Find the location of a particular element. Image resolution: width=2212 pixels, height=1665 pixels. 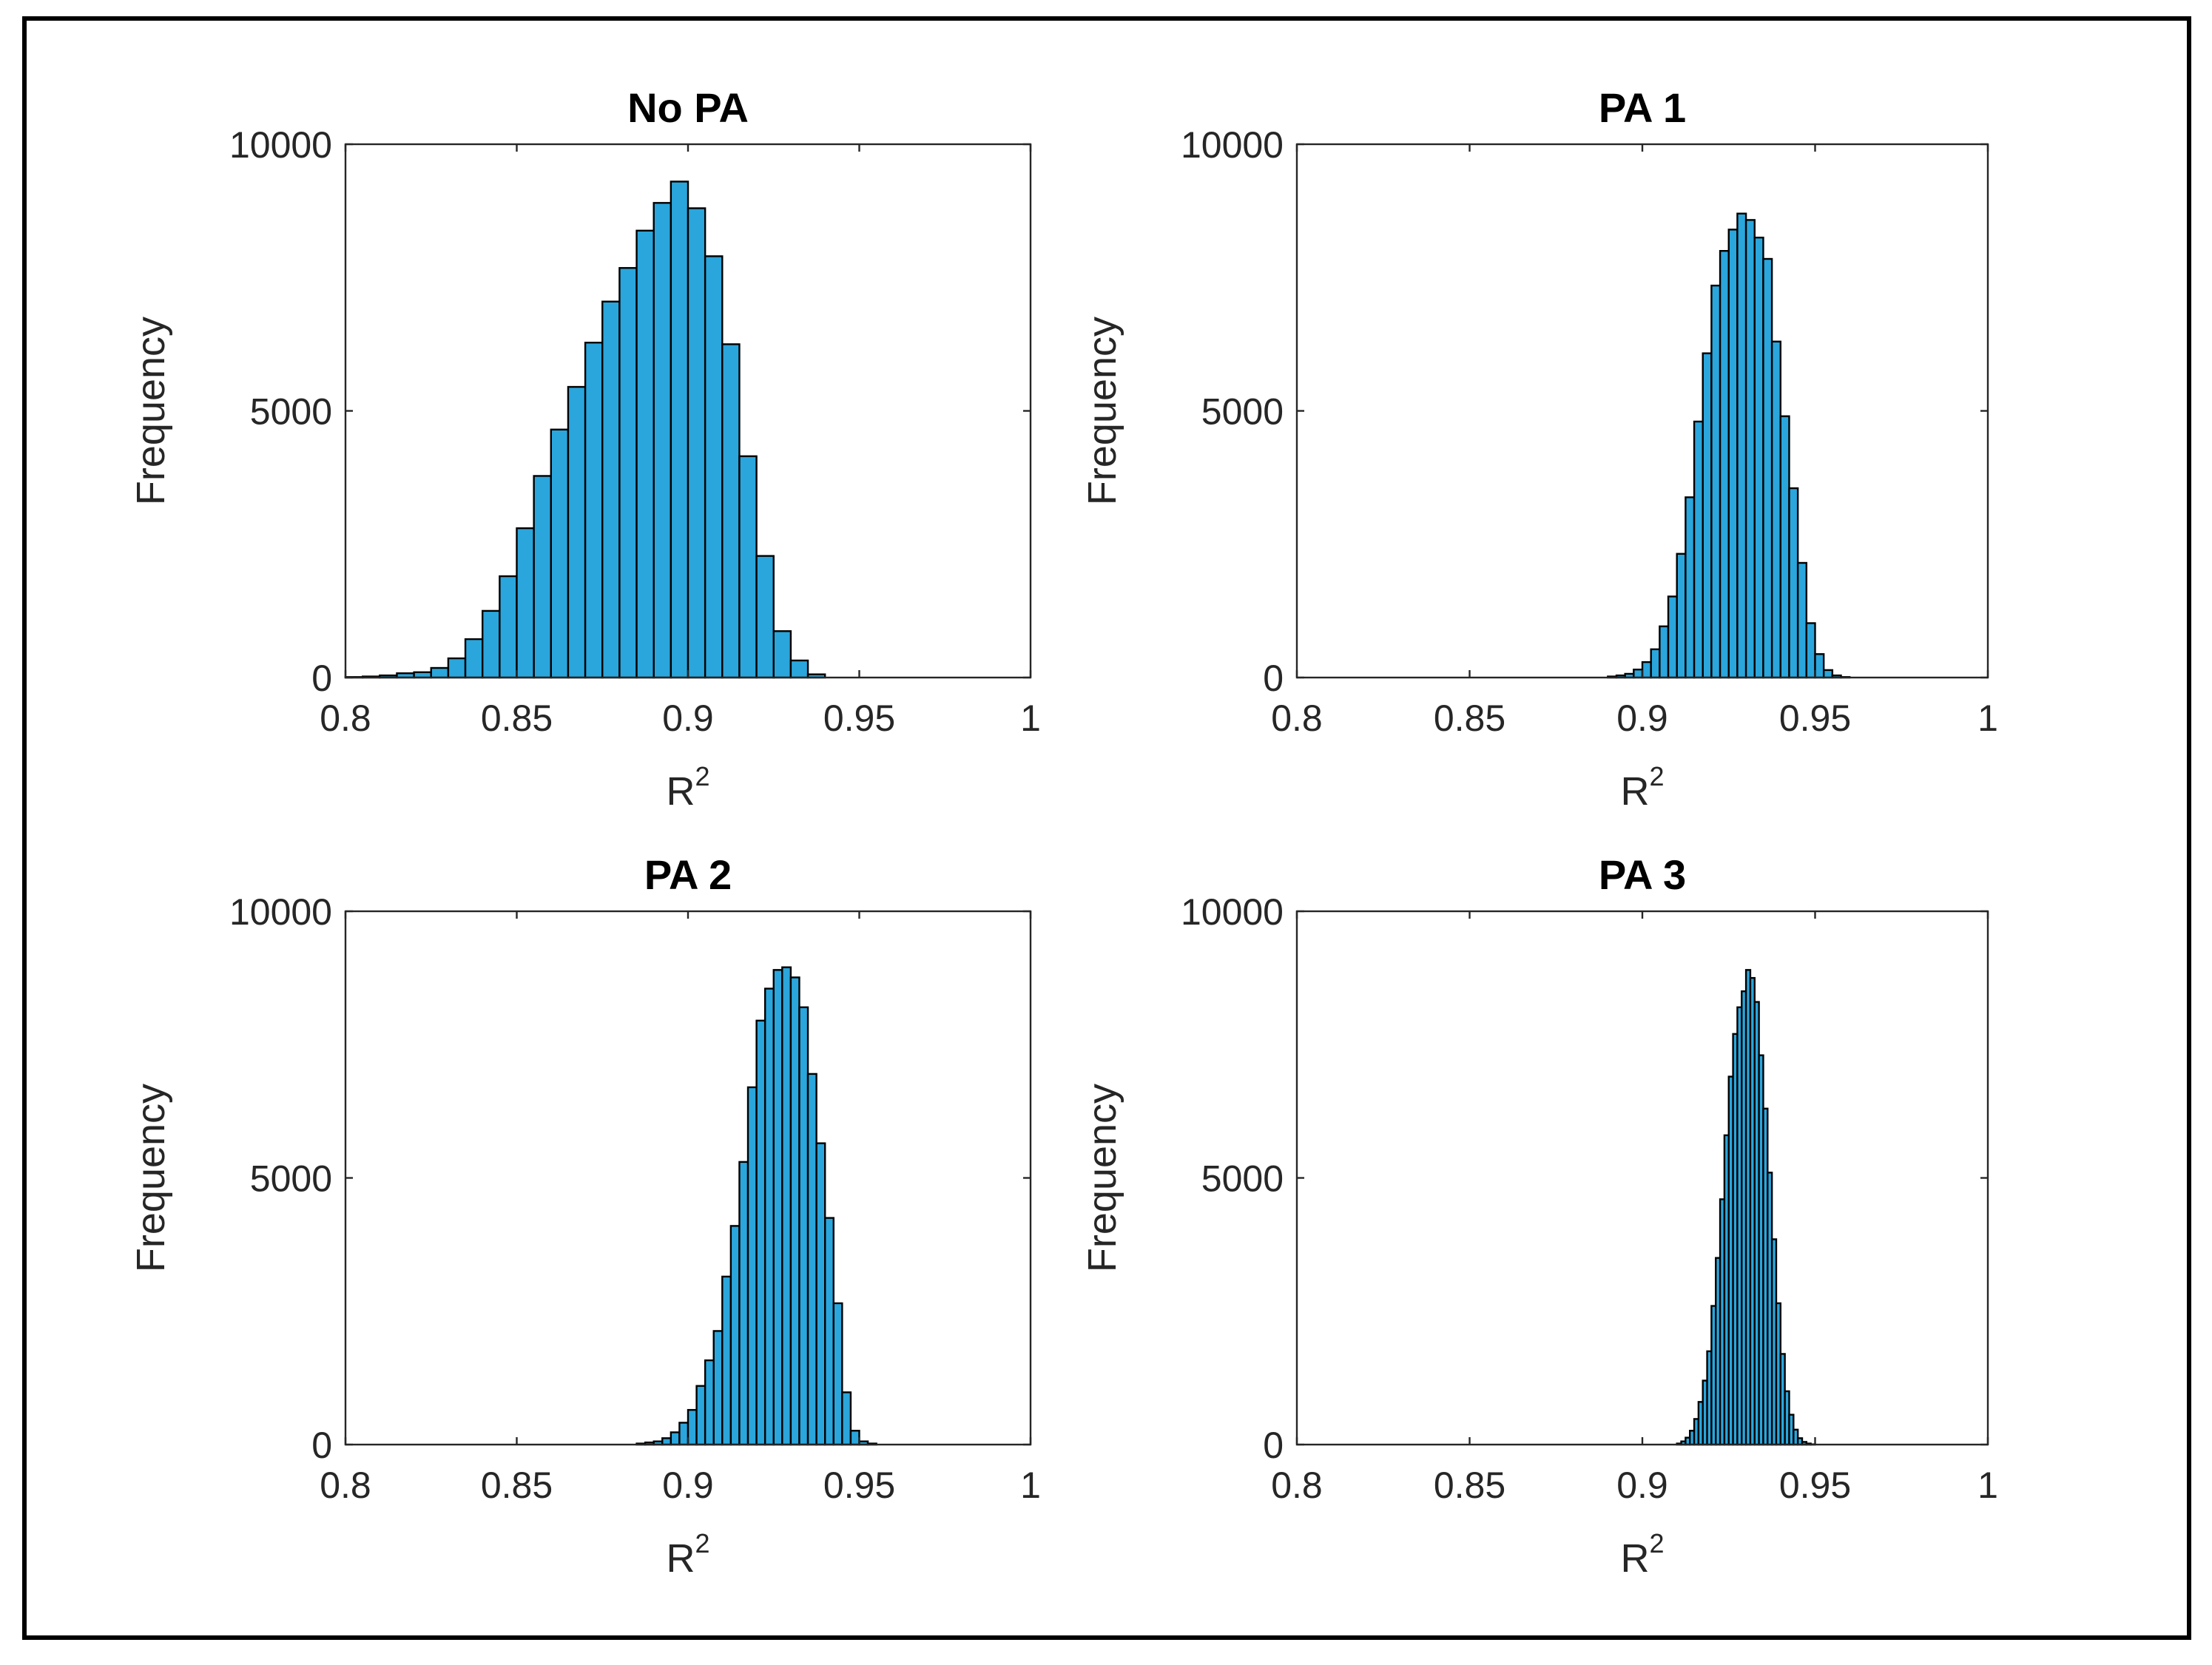

chart-title: PA 3 is located at coordinates (1642, 874).